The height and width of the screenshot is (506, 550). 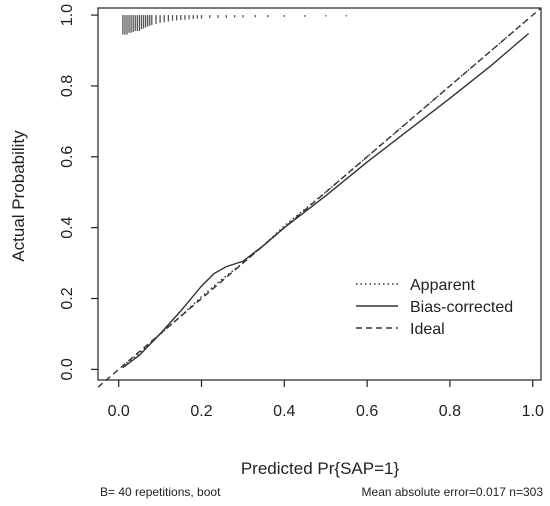 What do you see at coordinates (67, 157) in the screenshot?
I see `y-tick-label: 0.6` at bounding box center [67, 157].